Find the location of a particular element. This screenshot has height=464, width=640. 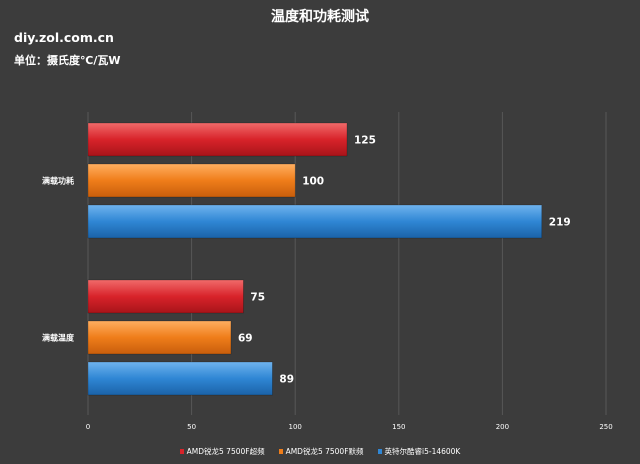

chart-title: 温度和功耗测试 is located at coordinates (320, 17).